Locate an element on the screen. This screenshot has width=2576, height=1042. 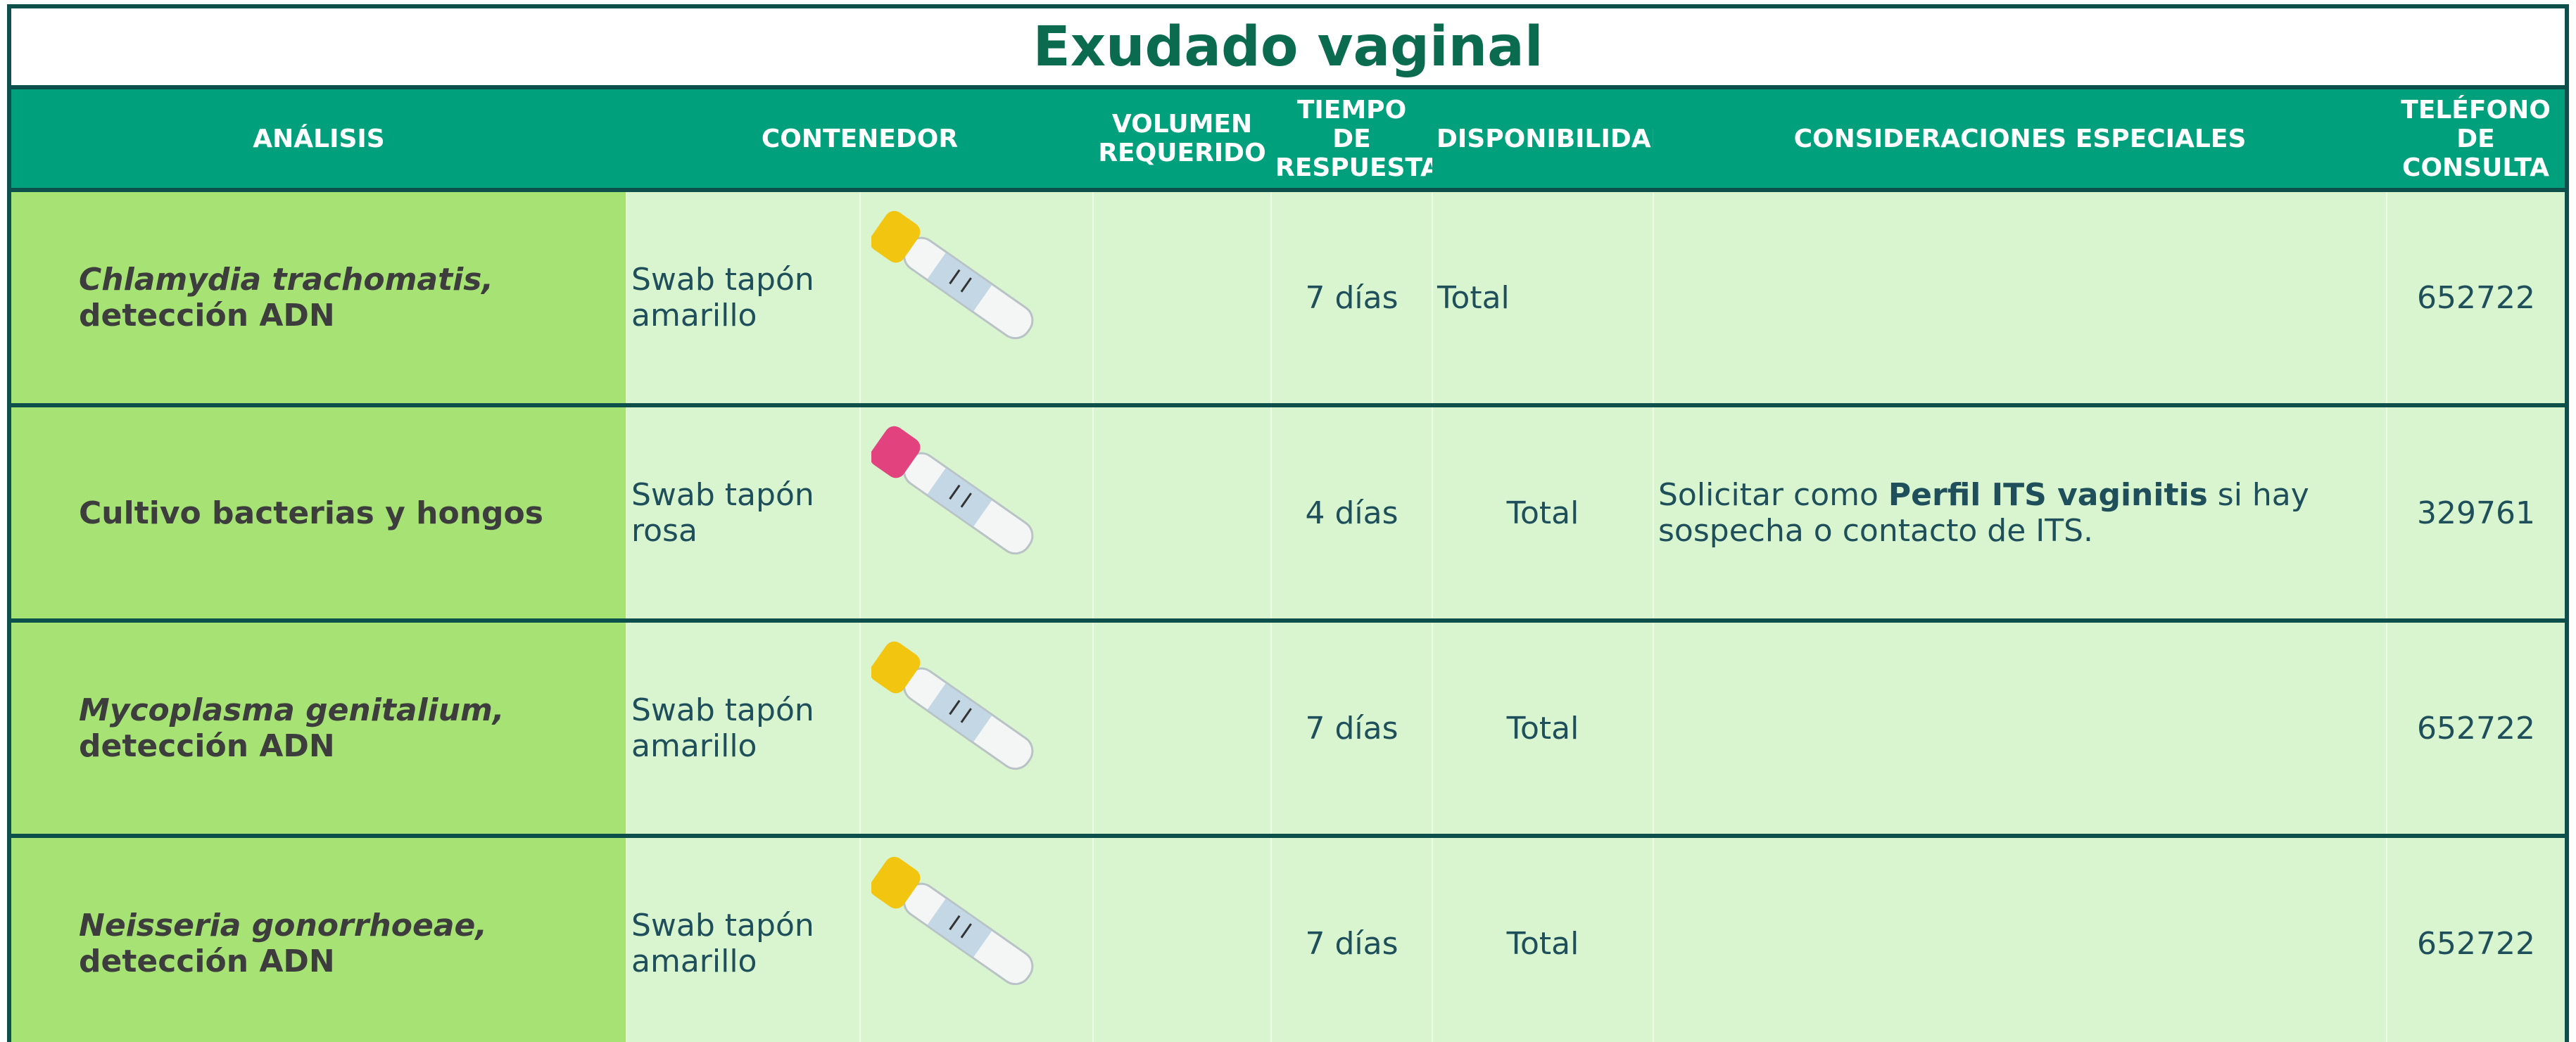
analysis-cell: Neisseria gonorrhoeae, detección ADN is located at coordinates (318, 939).